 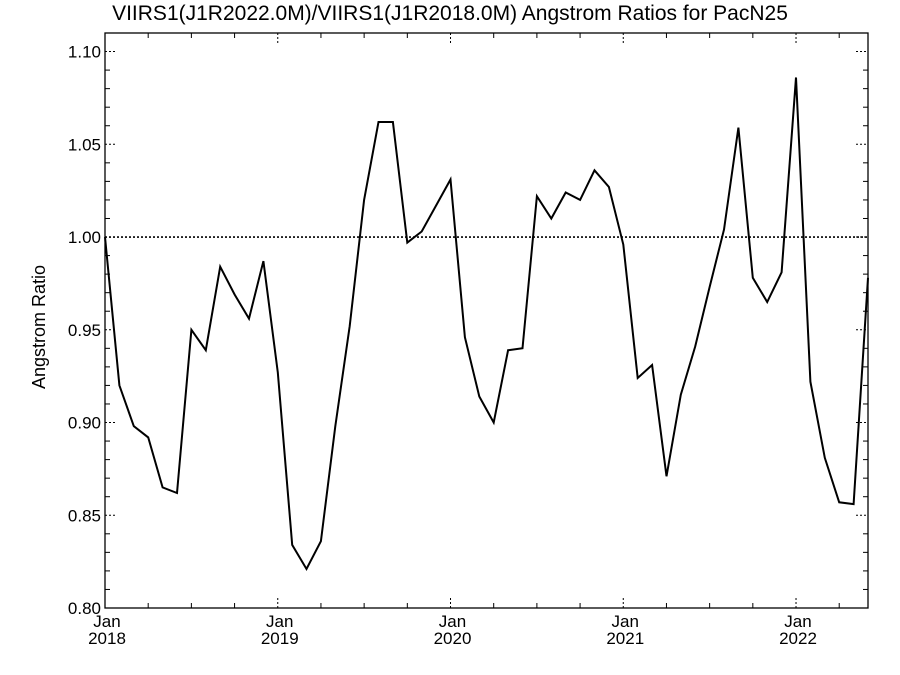 I want to click on y-tick-label: 0.80, so click(x=84, y=608).